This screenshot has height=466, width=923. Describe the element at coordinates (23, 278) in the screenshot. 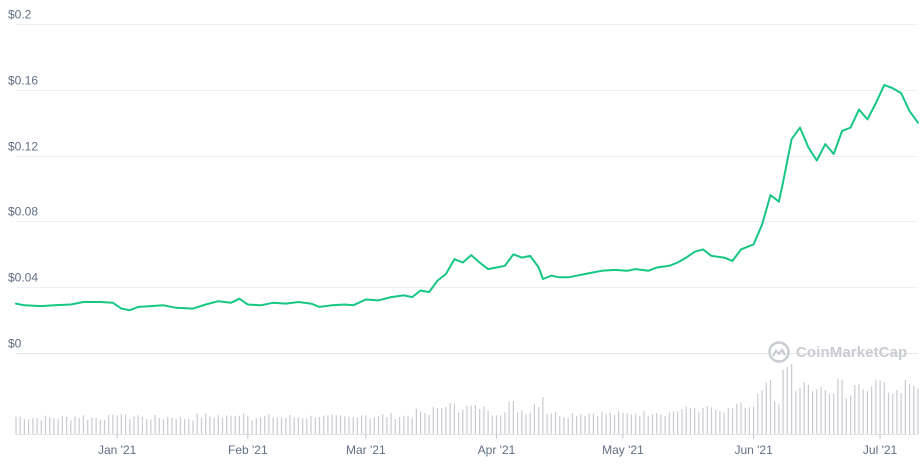

I see `y-tick-label: $0.04` at that location.